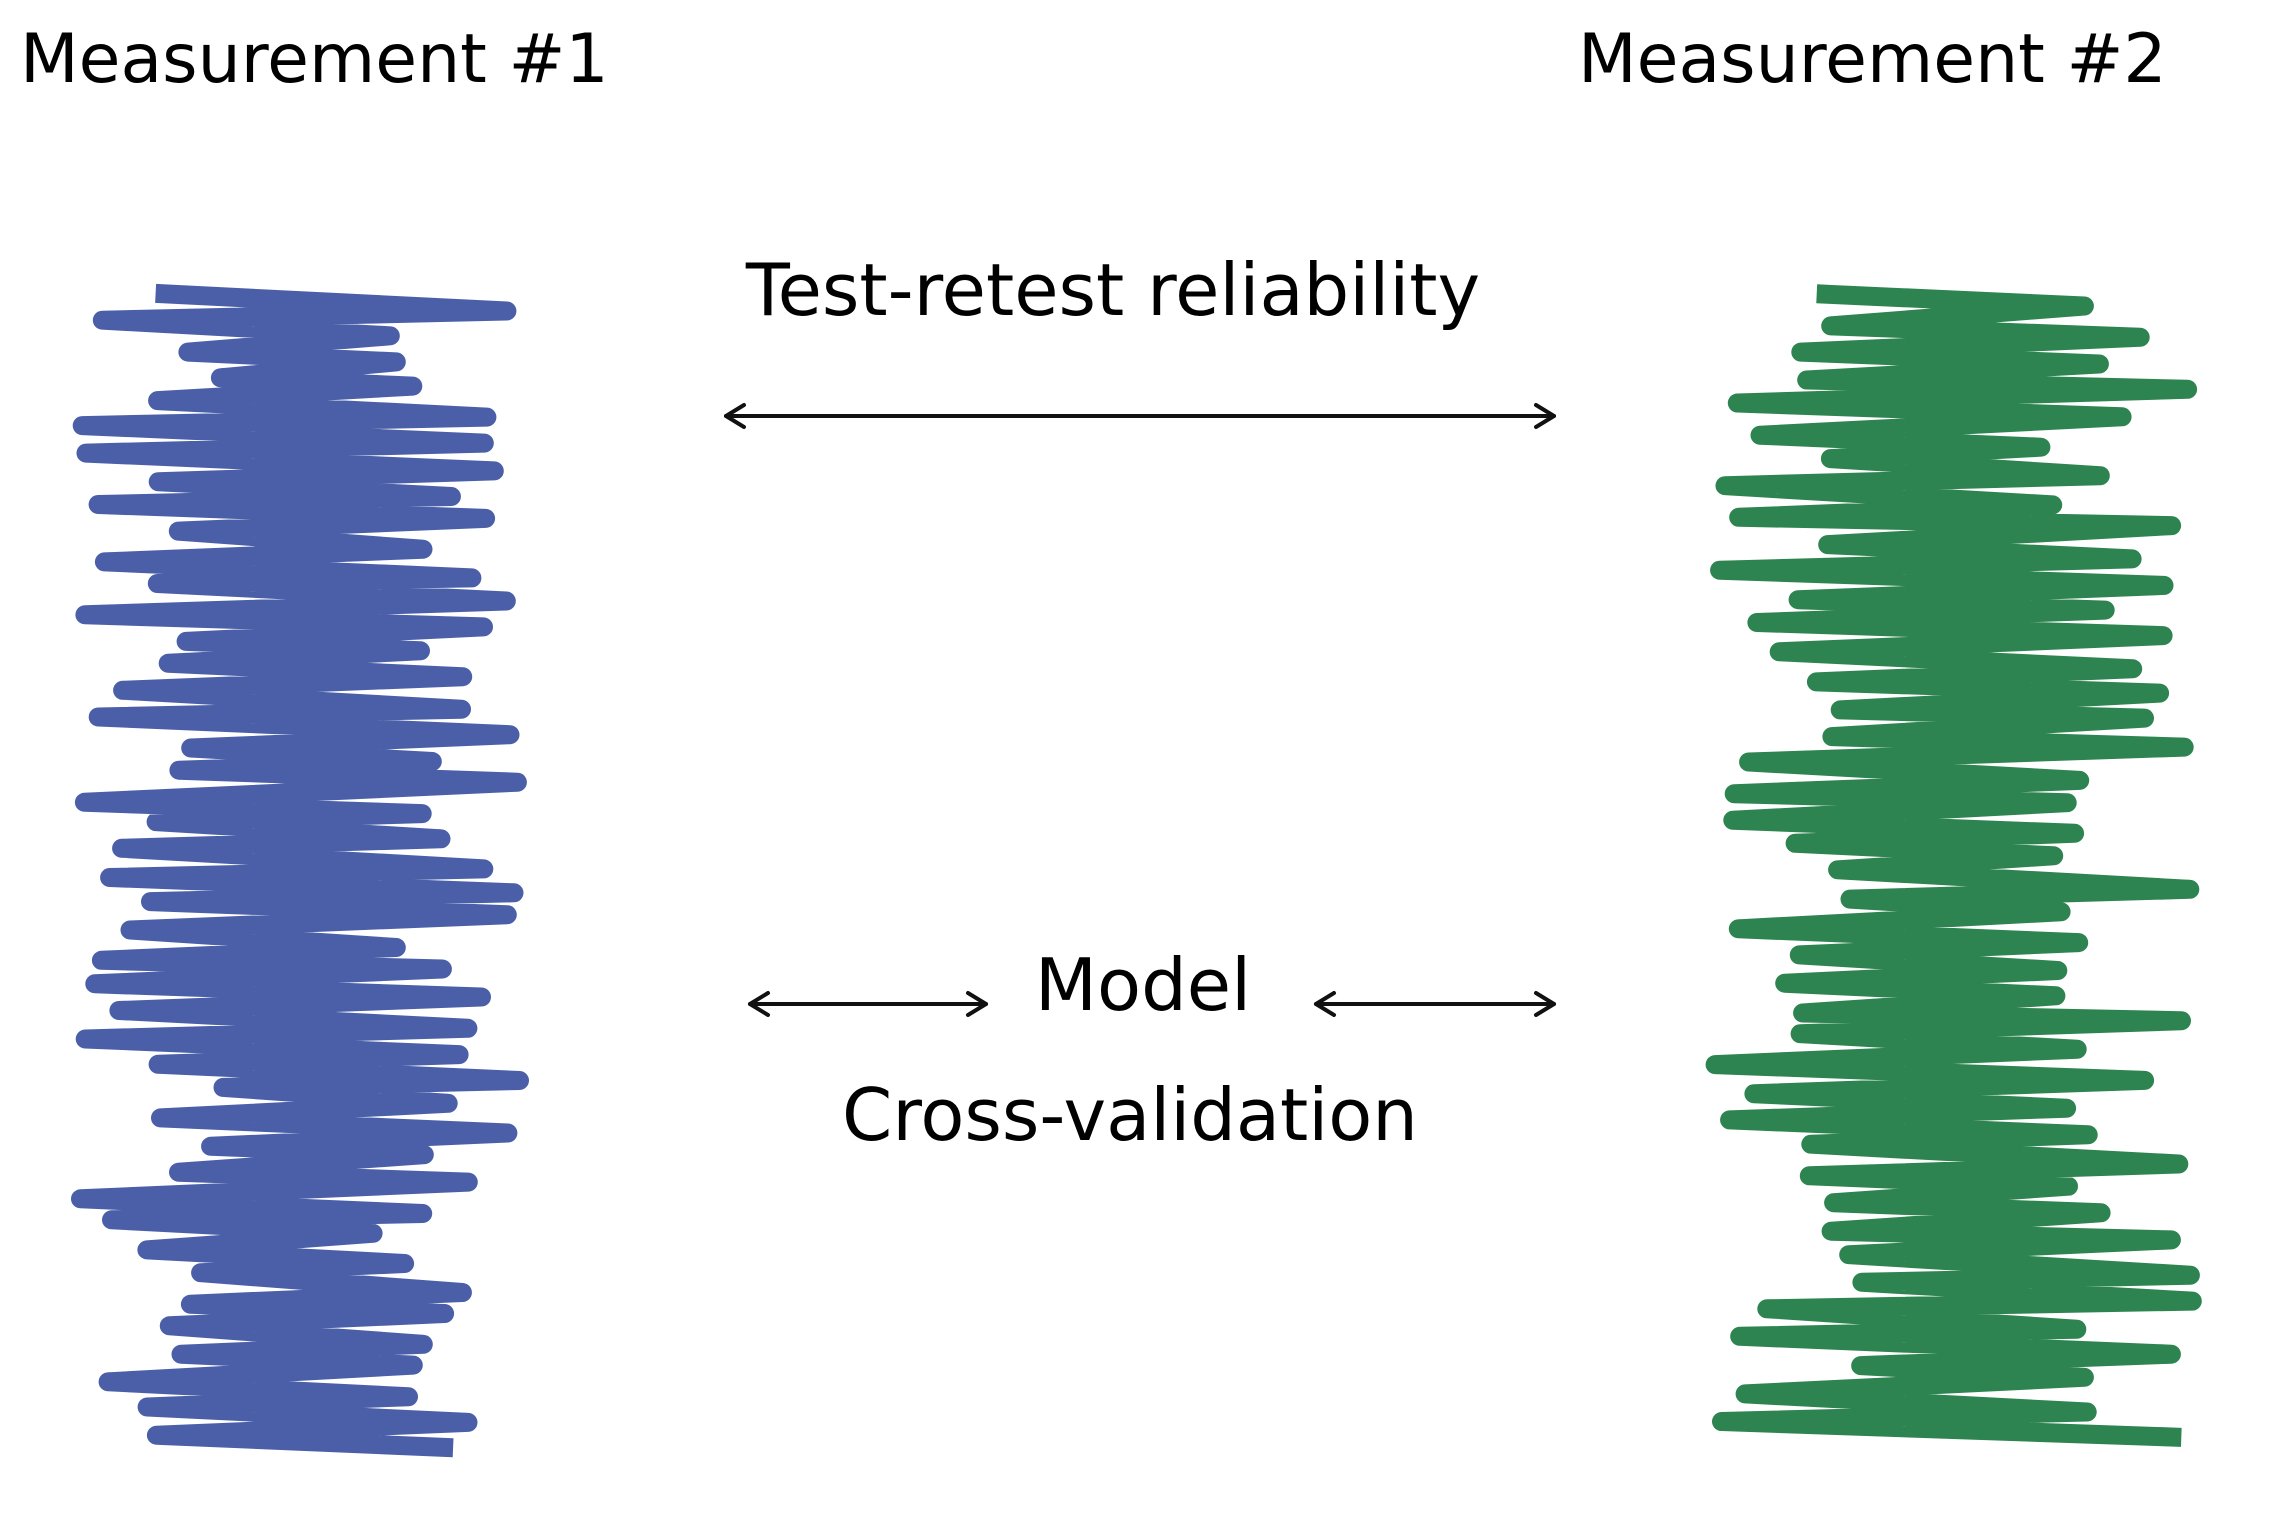 This screenshot has width=2274, height=1530. What do you see at coordinates (868, 1004) in the screenshot?
I see `left-model-double-arrow` at bounding box center [868, 1004].